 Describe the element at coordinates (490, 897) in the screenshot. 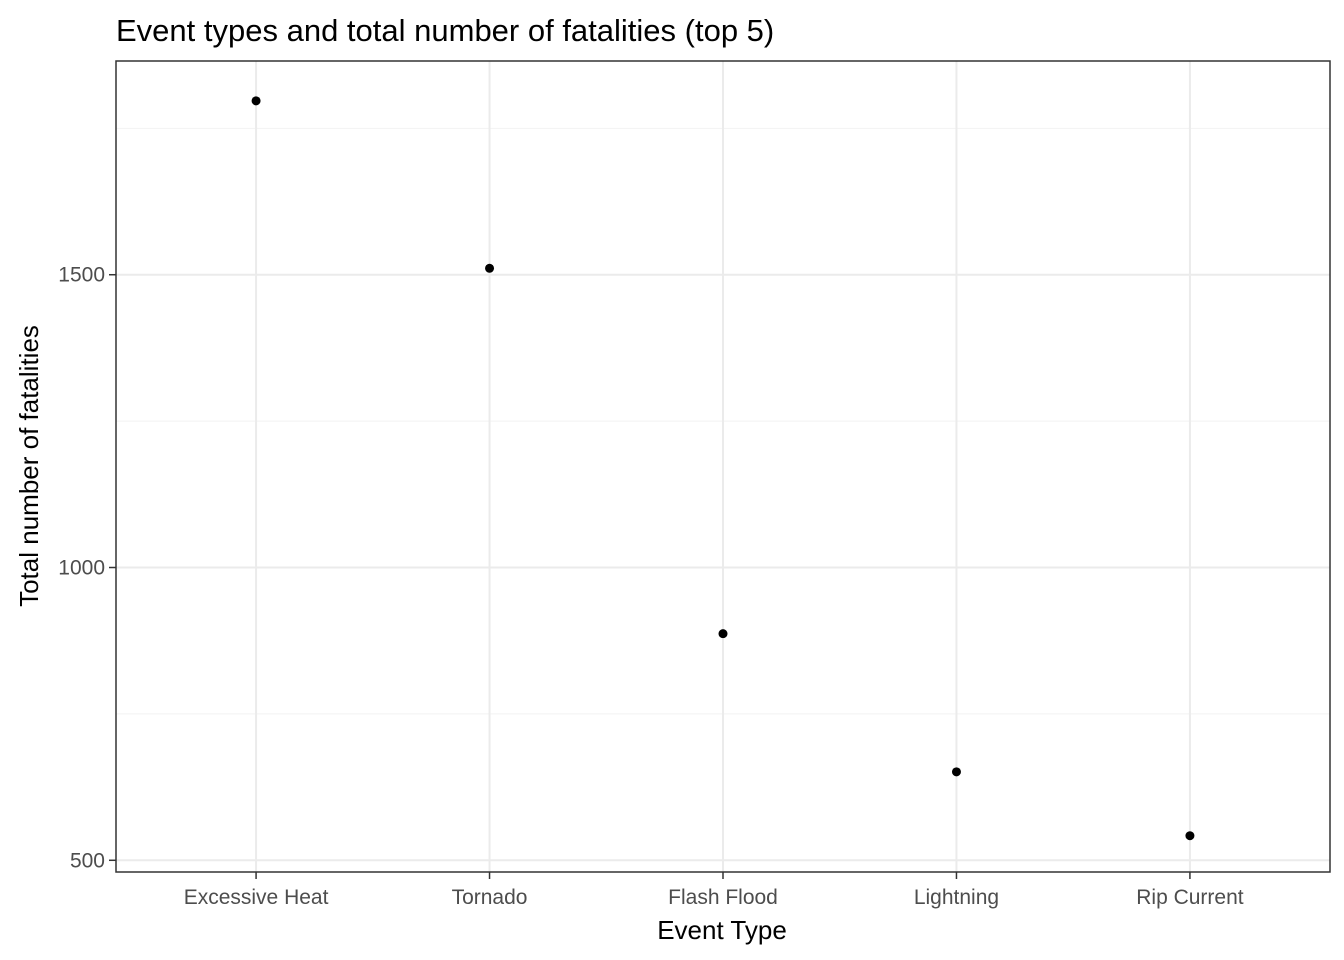

I see `x-tick-label: Tornado` at that location.